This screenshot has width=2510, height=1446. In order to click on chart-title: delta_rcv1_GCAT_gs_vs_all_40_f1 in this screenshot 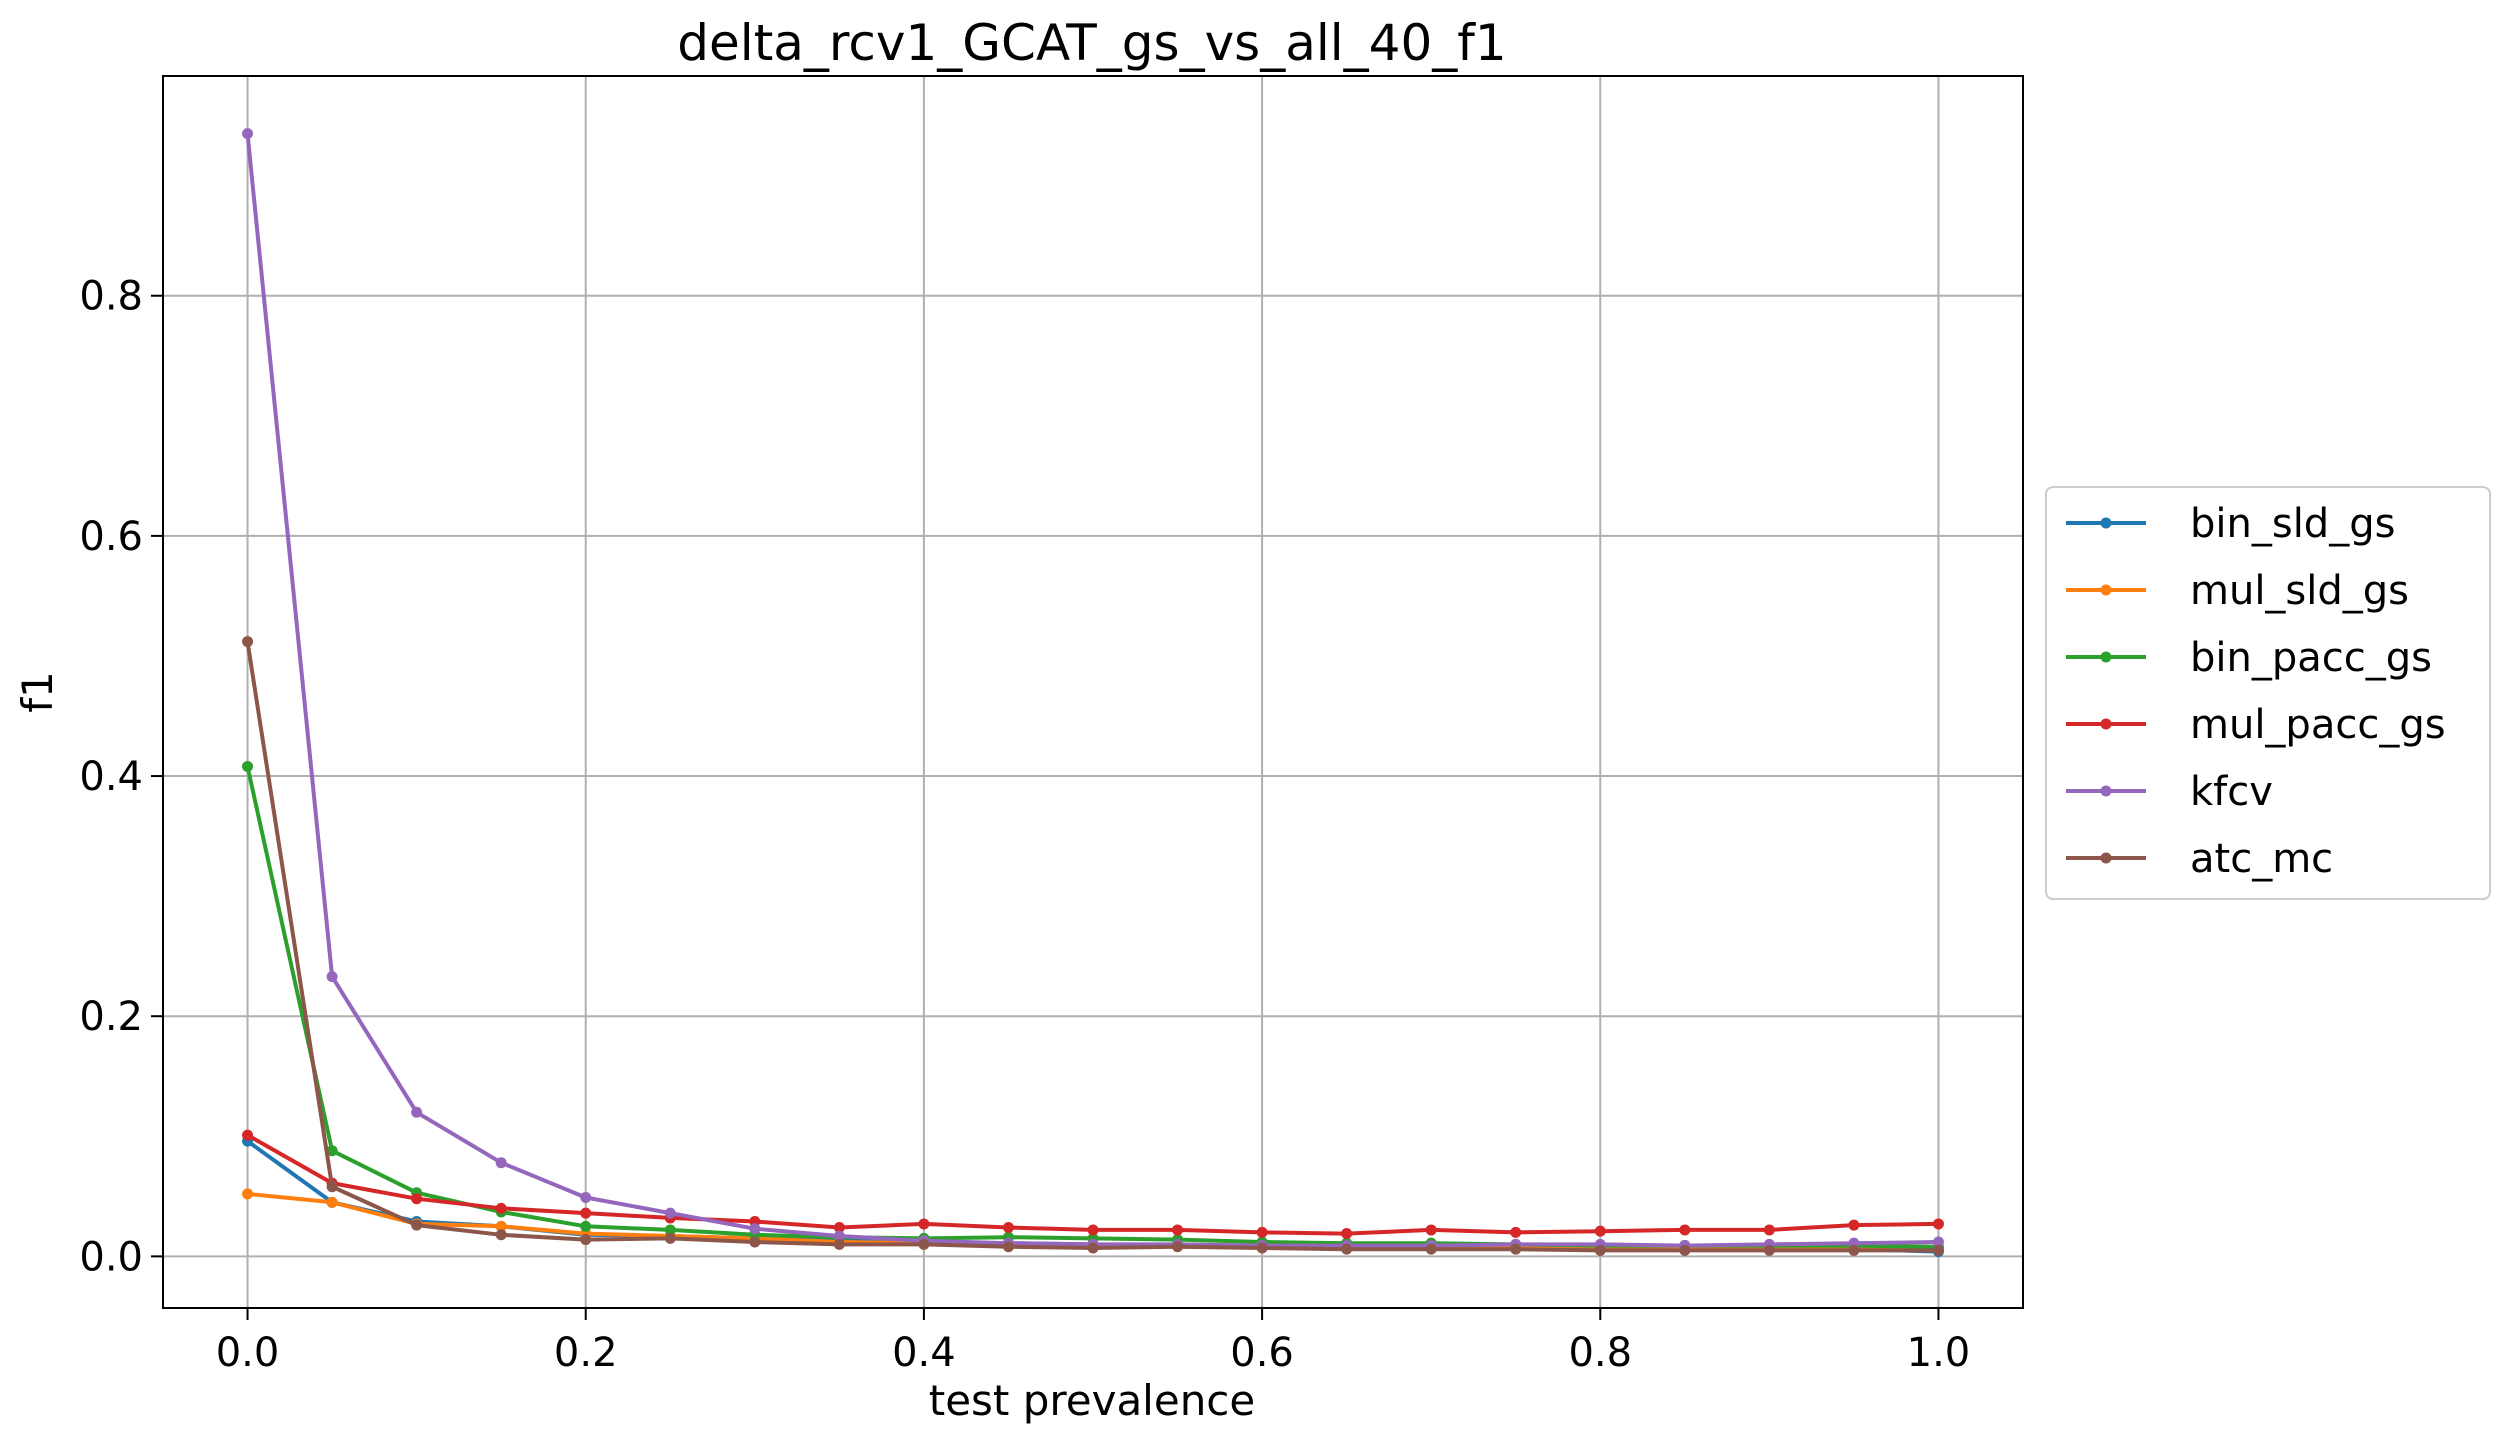, I will do `click(1091, 43)`.